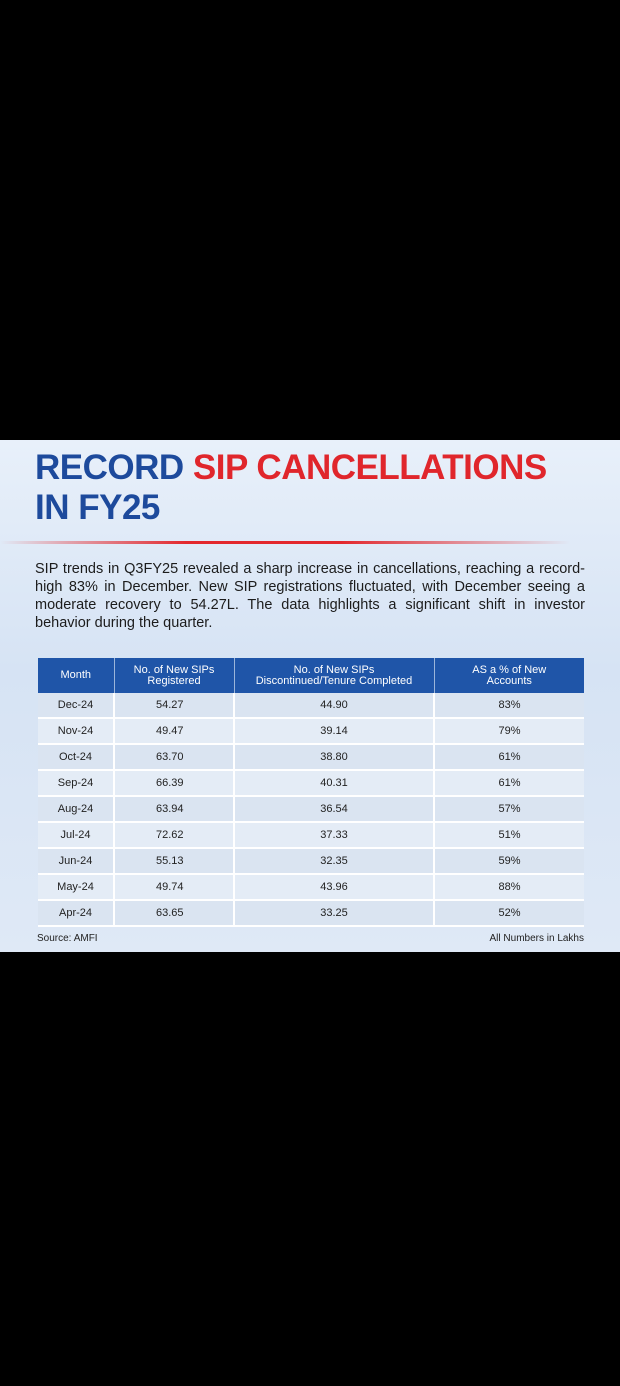 The width and height of the screenshot is (620, 1386). I want to click on table-row: Sep-24 66.39 40.31 61%, so click(311, 783).